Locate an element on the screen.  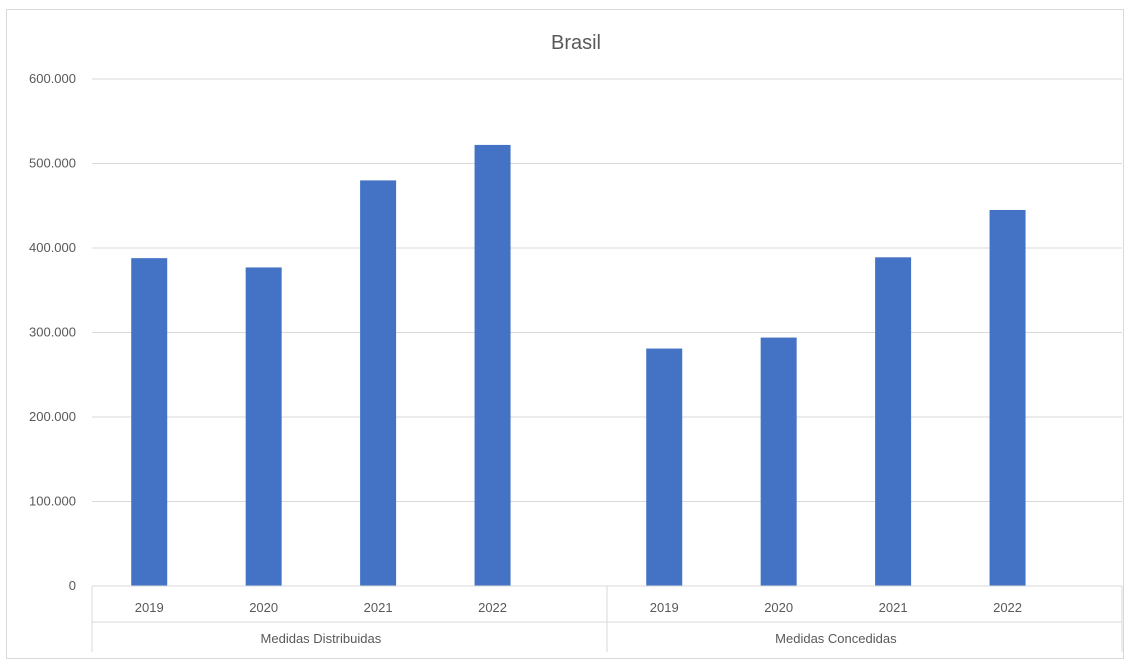
y-tick-label: 400.000 is located at coordinates (52, 247).